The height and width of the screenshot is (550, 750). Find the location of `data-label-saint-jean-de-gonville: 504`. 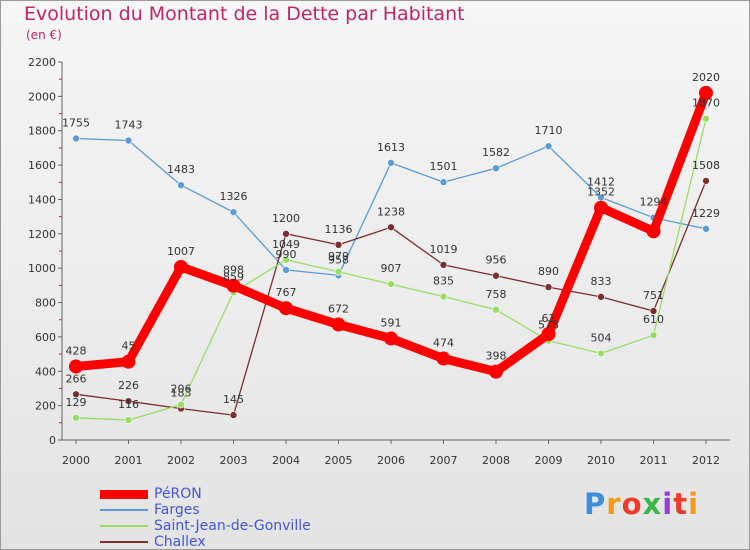

data-label-saint-jean-de-gonville: 504 is located at coordinates (601, 337).